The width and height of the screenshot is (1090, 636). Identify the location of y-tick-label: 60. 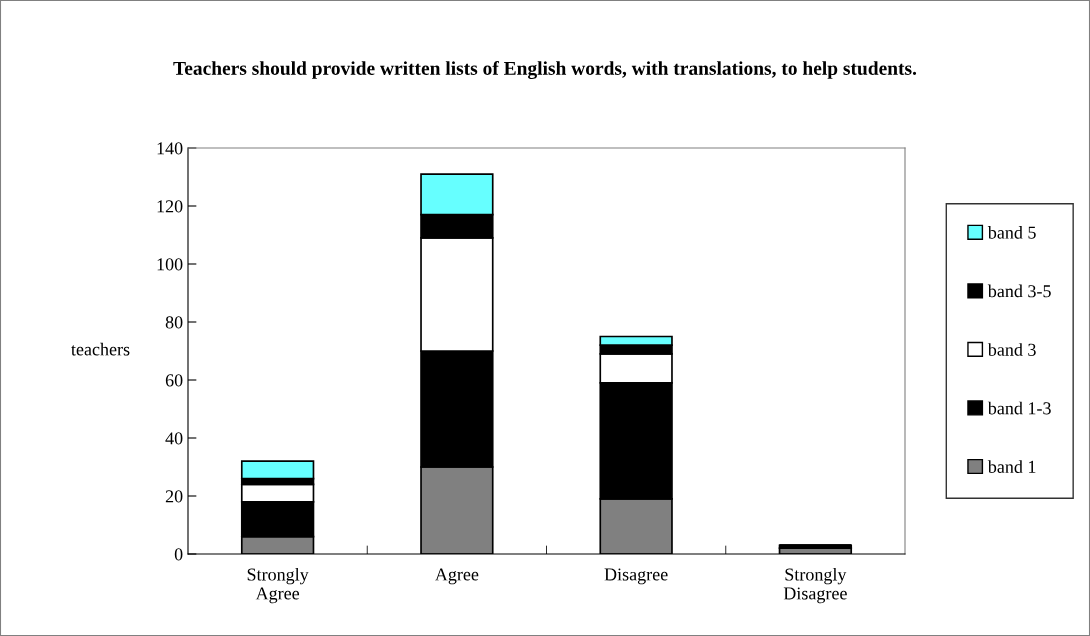
(174, 380).